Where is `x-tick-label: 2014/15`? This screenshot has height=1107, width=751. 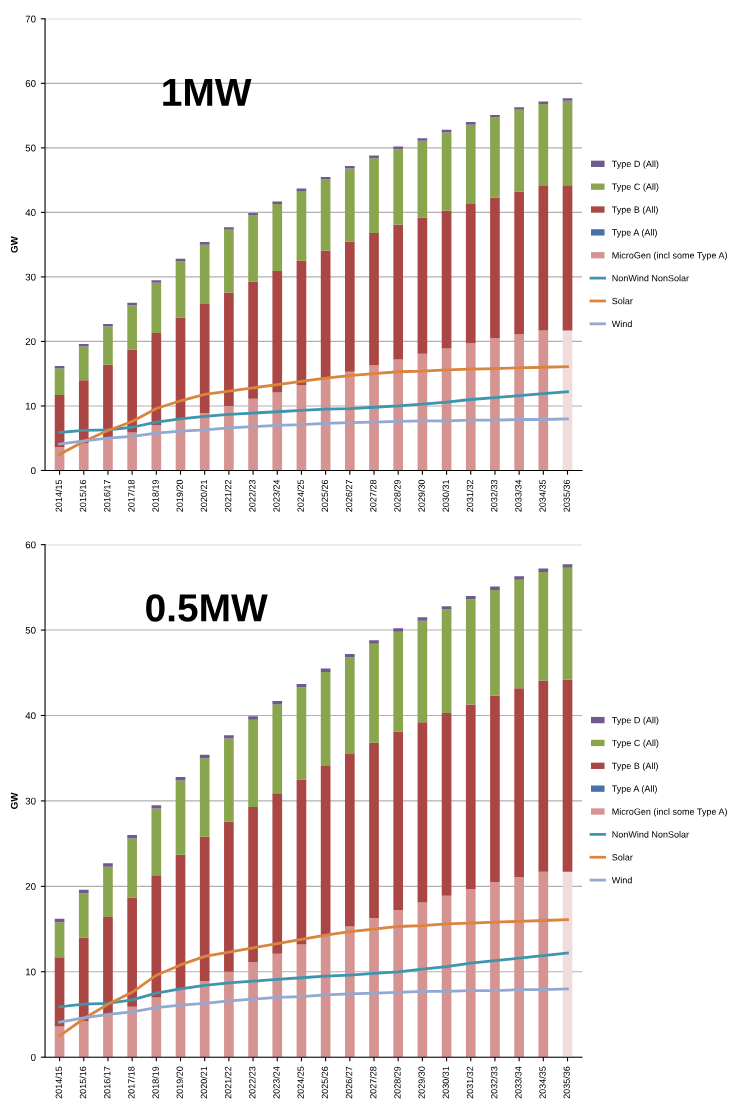
x-tick-label: 2014/15 is located at coordinates (58, 1082).